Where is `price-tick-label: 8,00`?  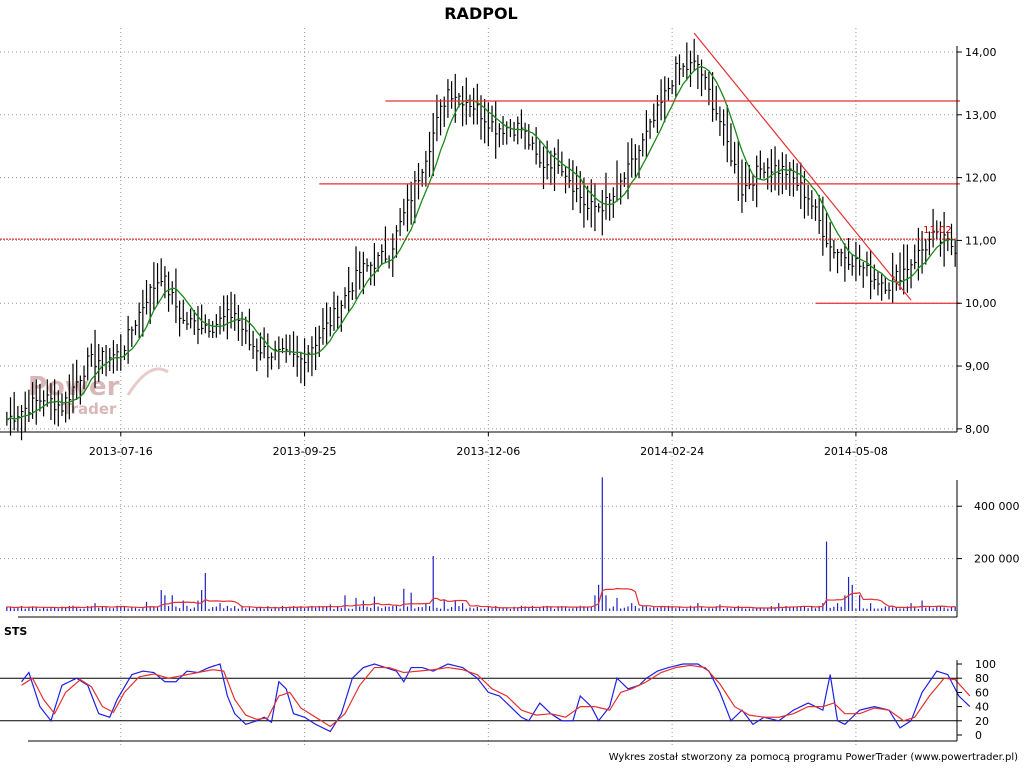 price-tick-label: 8,00 is located at coordinates (977, 429).